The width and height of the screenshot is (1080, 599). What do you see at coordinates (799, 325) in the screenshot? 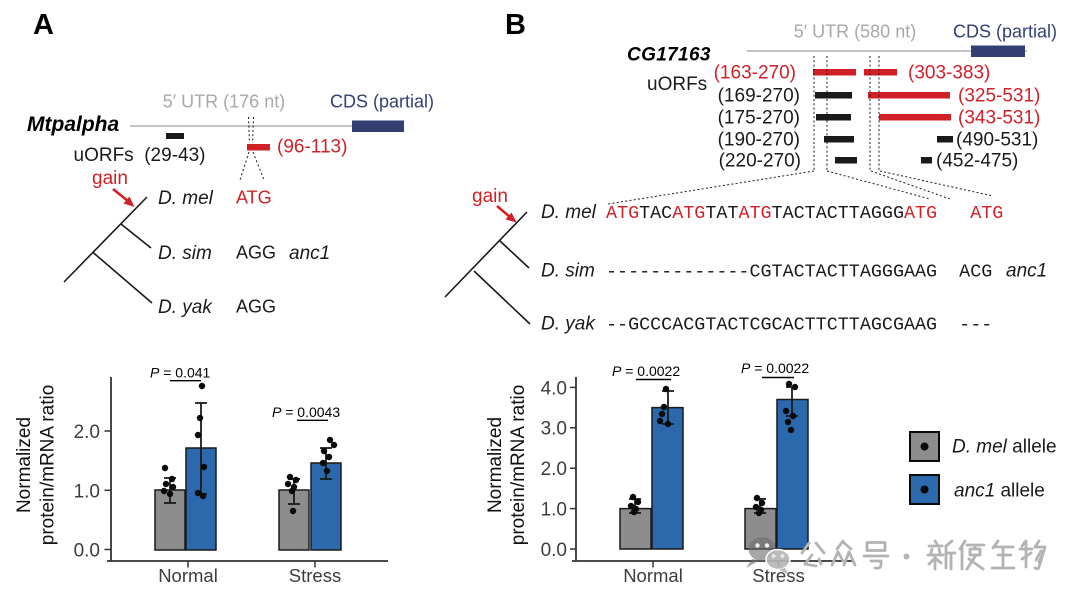
I see `svg-text:--GCCCACGTACTCGCACTTCTTAGCGAAG: --GCCCACGTACTCGCACTTCTTAGCGAAG ---` at bounding box center [799, 325].